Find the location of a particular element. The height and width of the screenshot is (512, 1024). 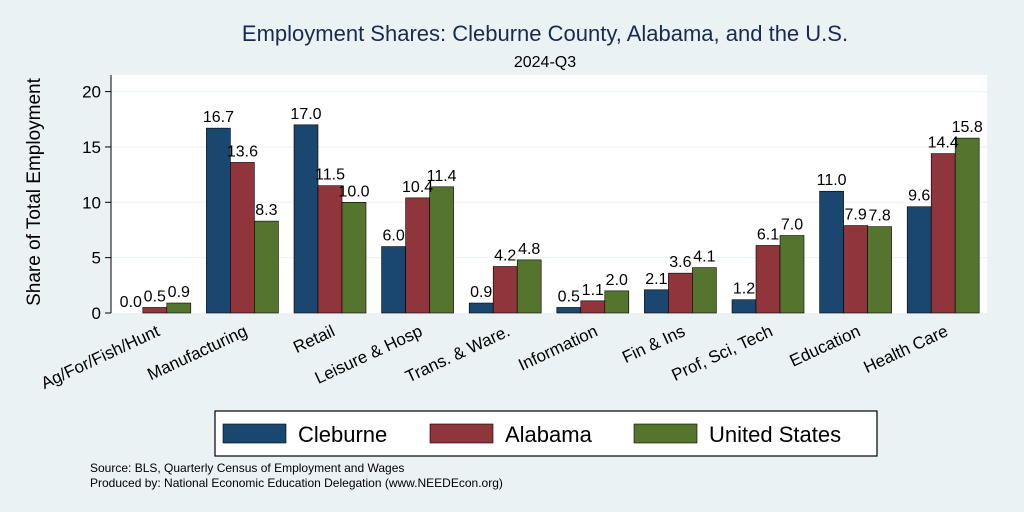

data-label: 0.0 is located at coordinates (131, 302).